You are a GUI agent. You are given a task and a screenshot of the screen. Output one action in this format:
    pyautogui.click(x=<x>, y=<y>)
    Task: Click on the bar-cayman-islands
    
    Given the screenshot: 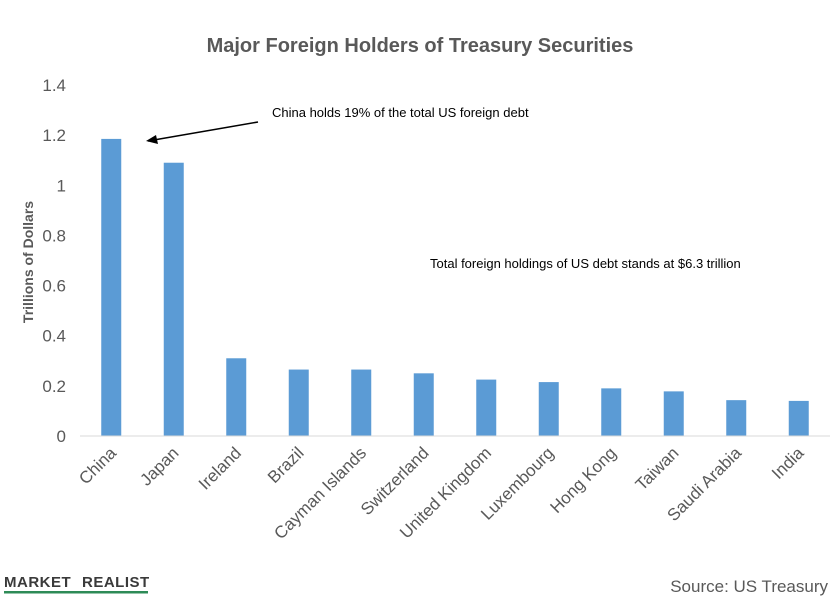 What is the action you would take?
    pyautogui.click(x=361, y=402)
    